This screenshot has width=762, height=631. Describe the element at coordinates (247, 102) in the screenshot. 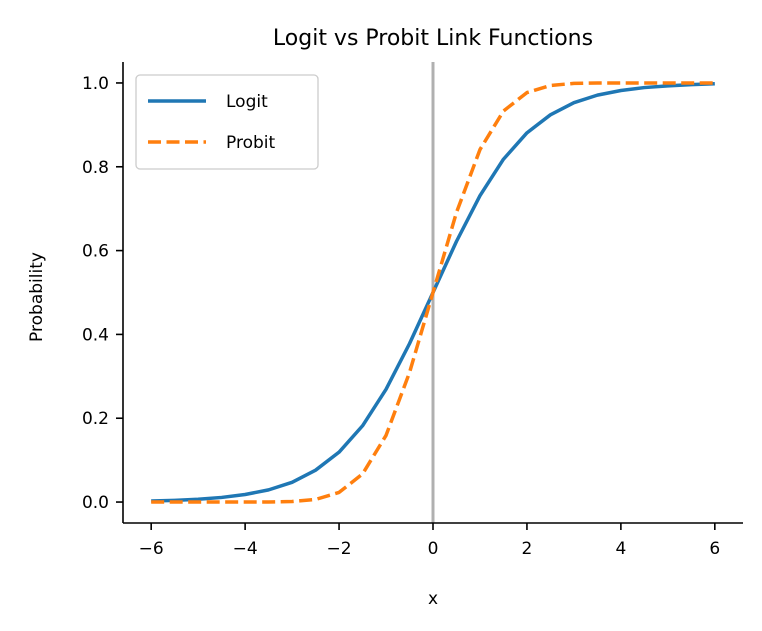

I see `legend-label-logit: Logit` at that location.